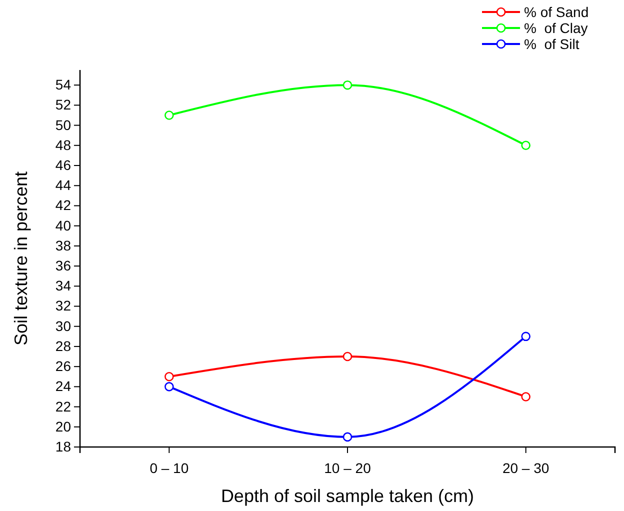 The image size is (624, 511). I want to click on y-tick-label: 38, so click(63, 245).